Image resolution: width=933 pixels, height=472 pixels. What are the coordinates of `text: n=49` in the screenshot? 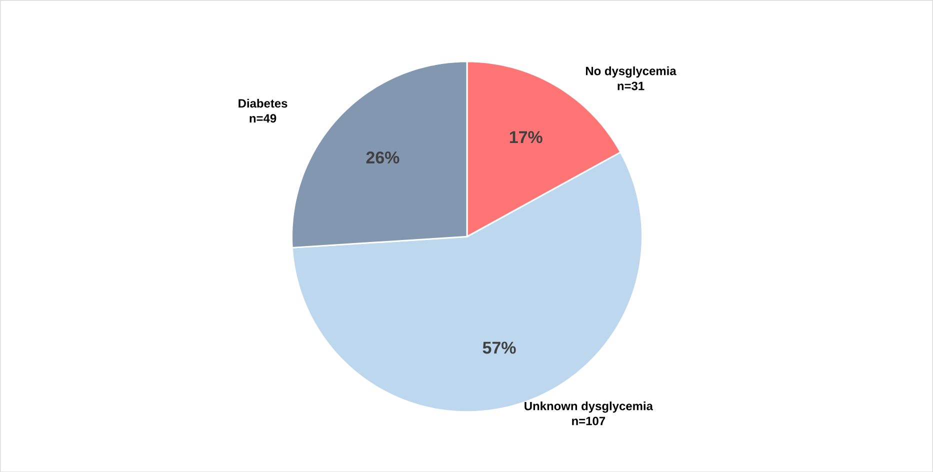 It's located at (263, 118).